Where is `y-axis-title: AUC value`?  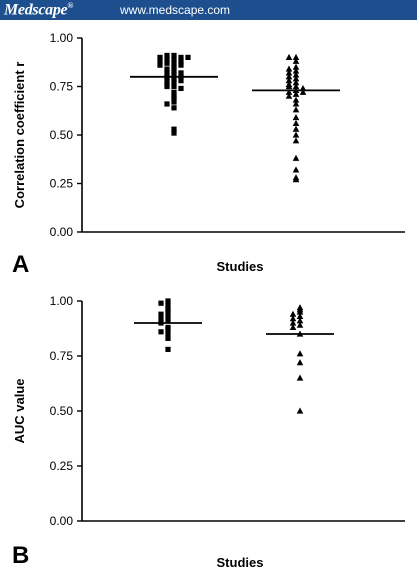
y-axis-title: AUC value is located at coordinates (19, 410).